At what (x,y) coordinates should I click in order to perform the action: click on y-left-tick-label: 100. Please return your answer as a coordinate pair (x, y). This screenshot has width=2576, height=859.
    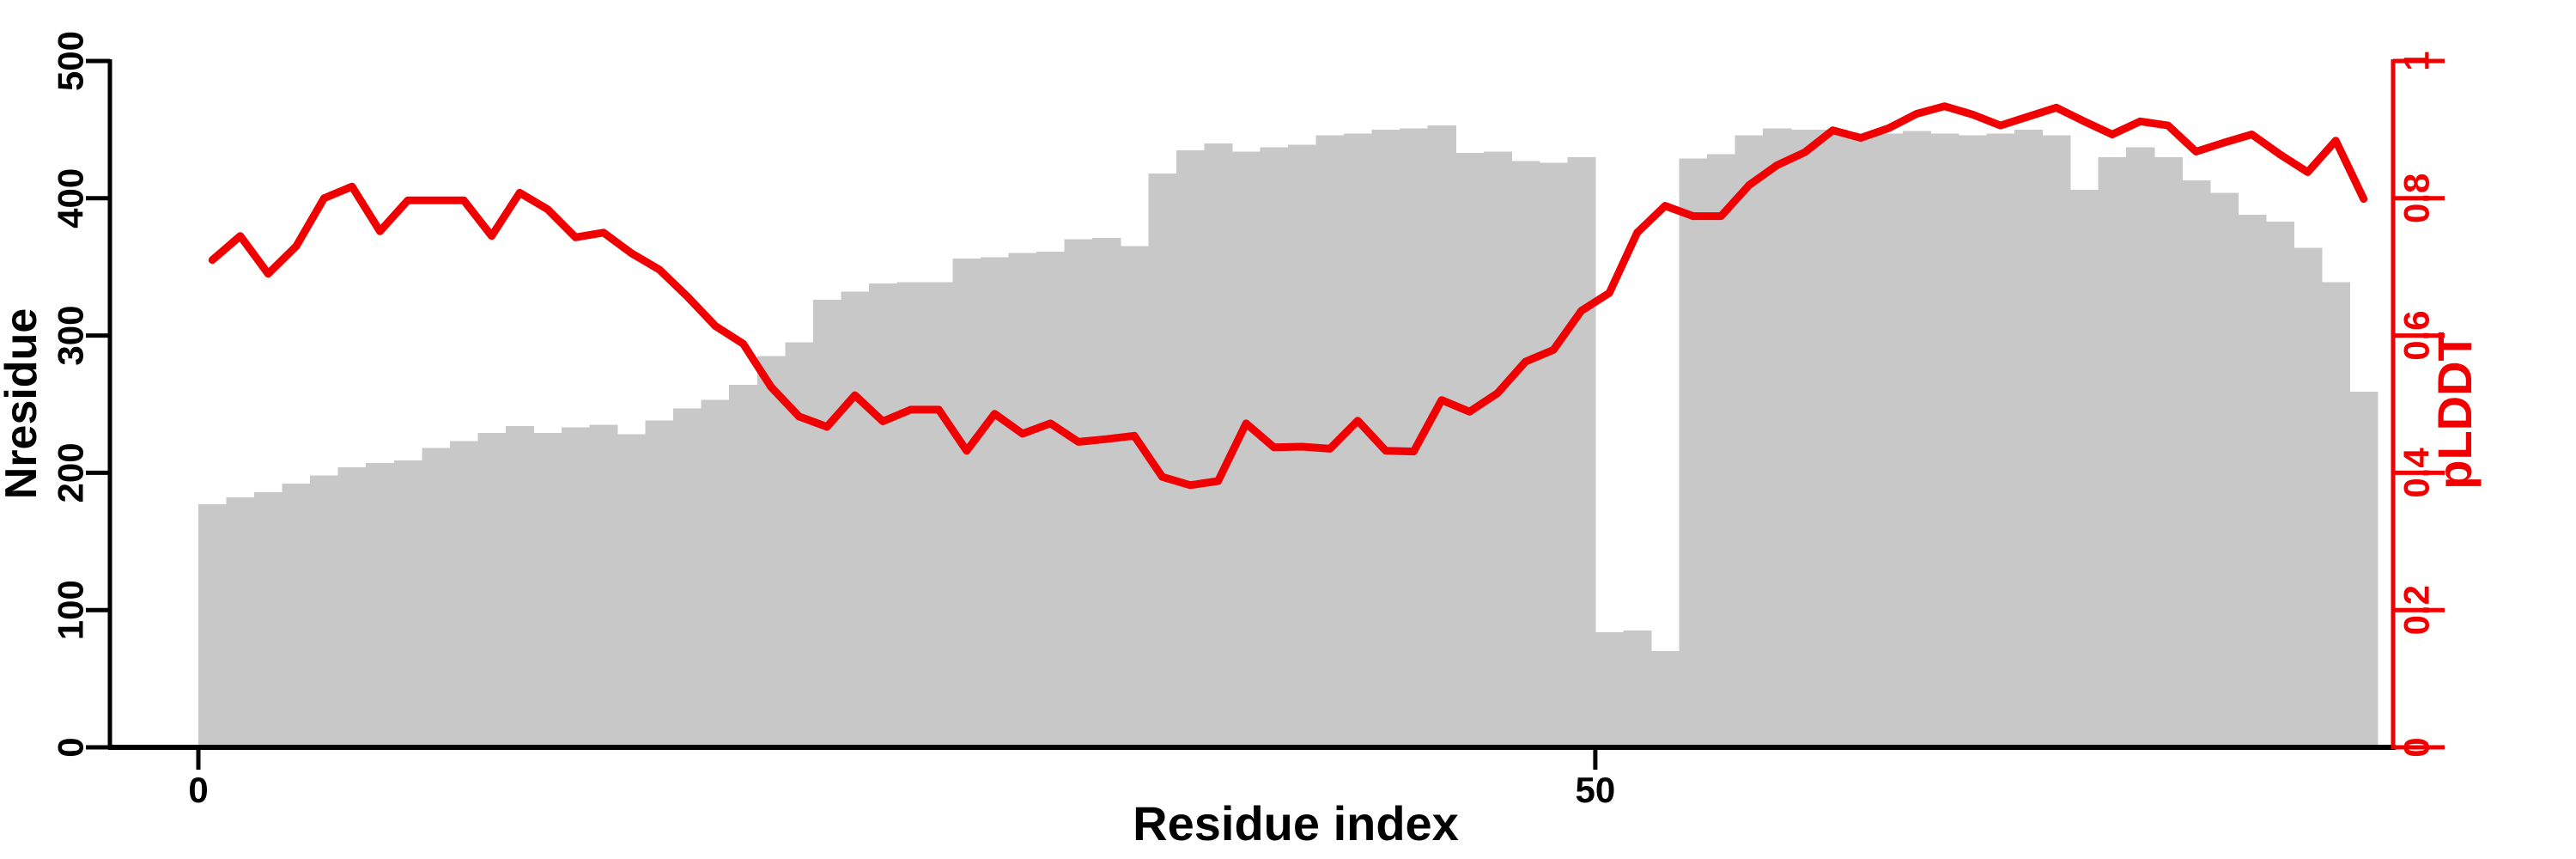
    Looking at the image, I should click on (71, 610).